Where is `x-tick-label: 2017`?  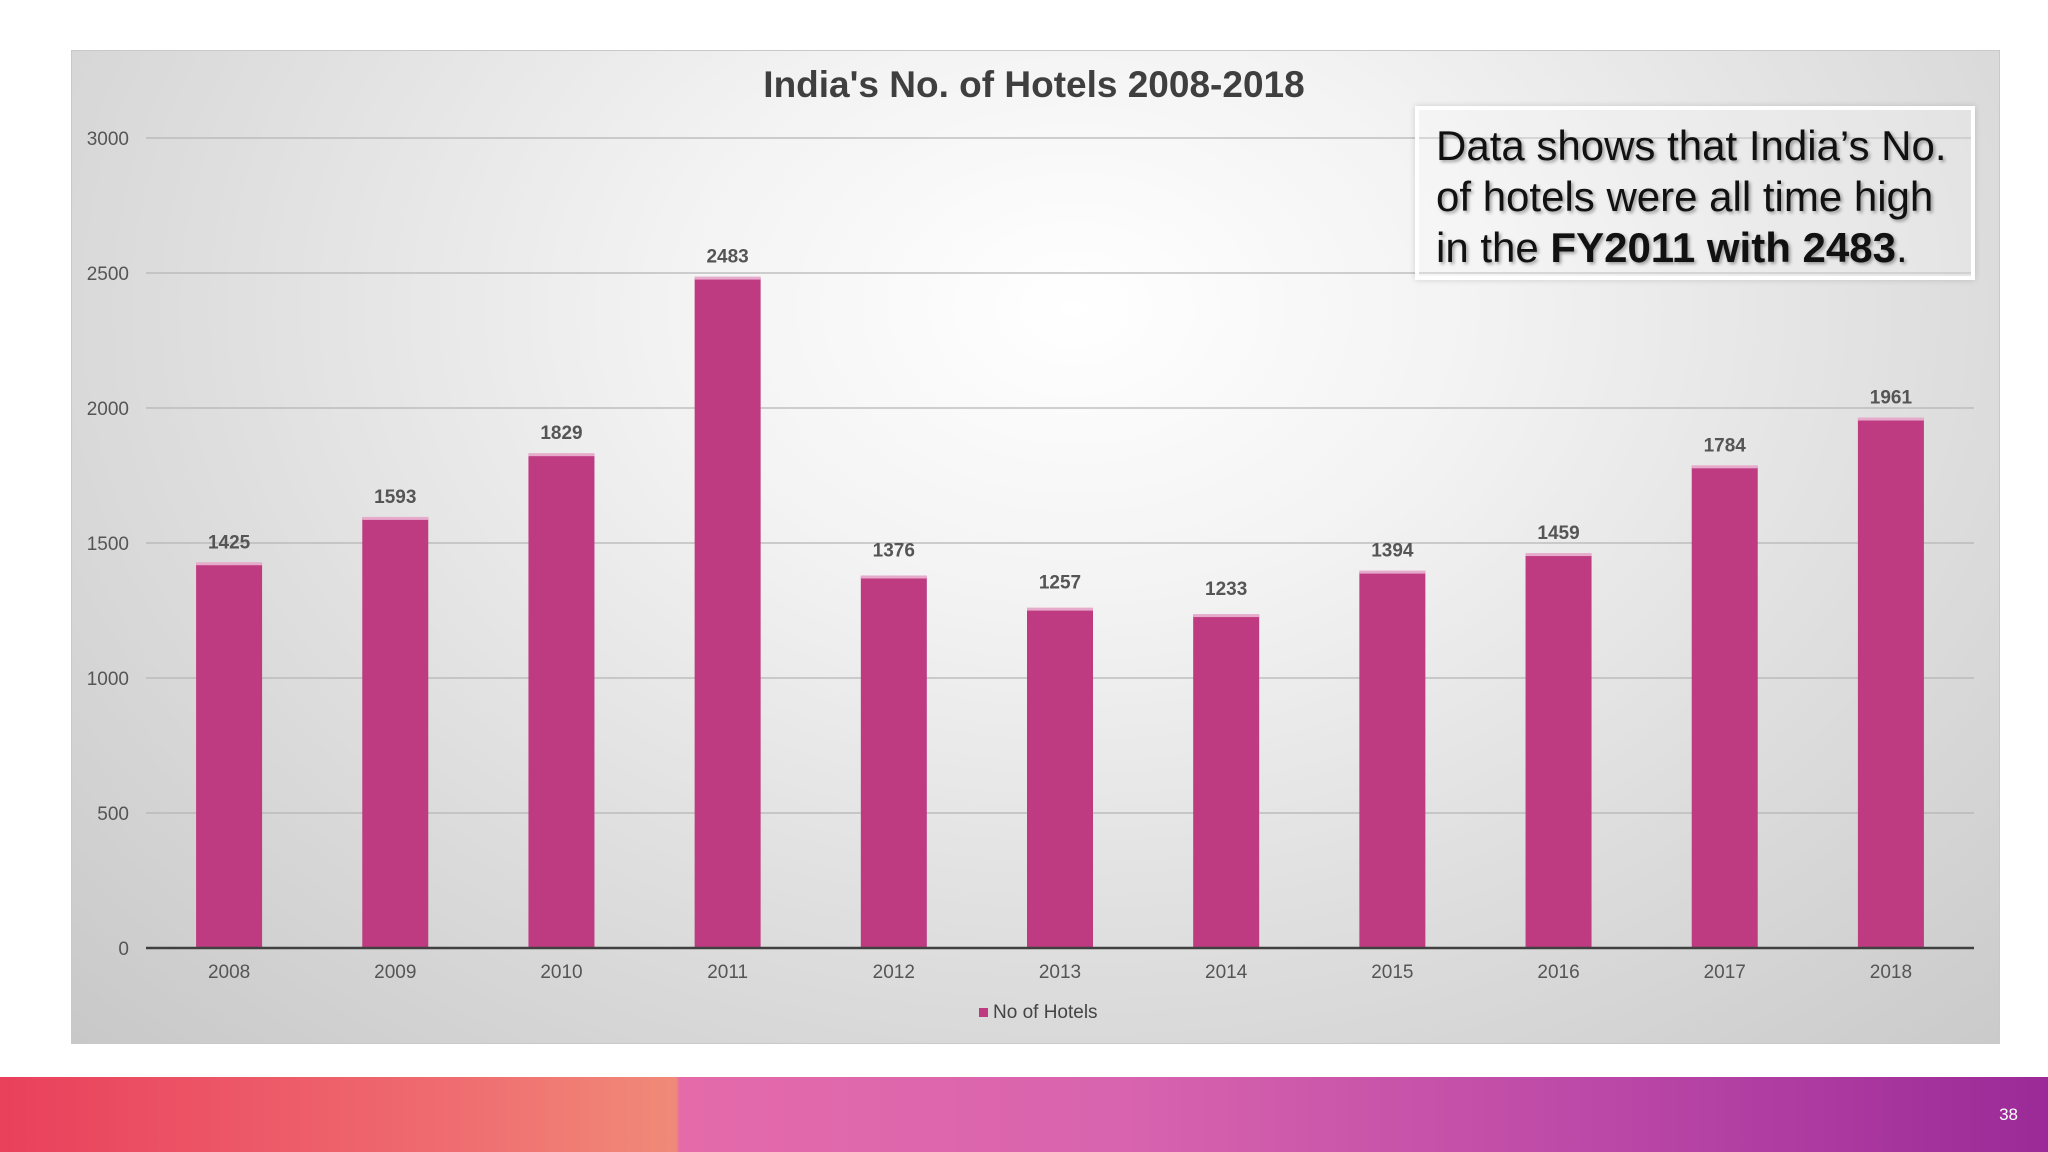 x-tick-label: 2017 is located at coordinates (1725, 972).